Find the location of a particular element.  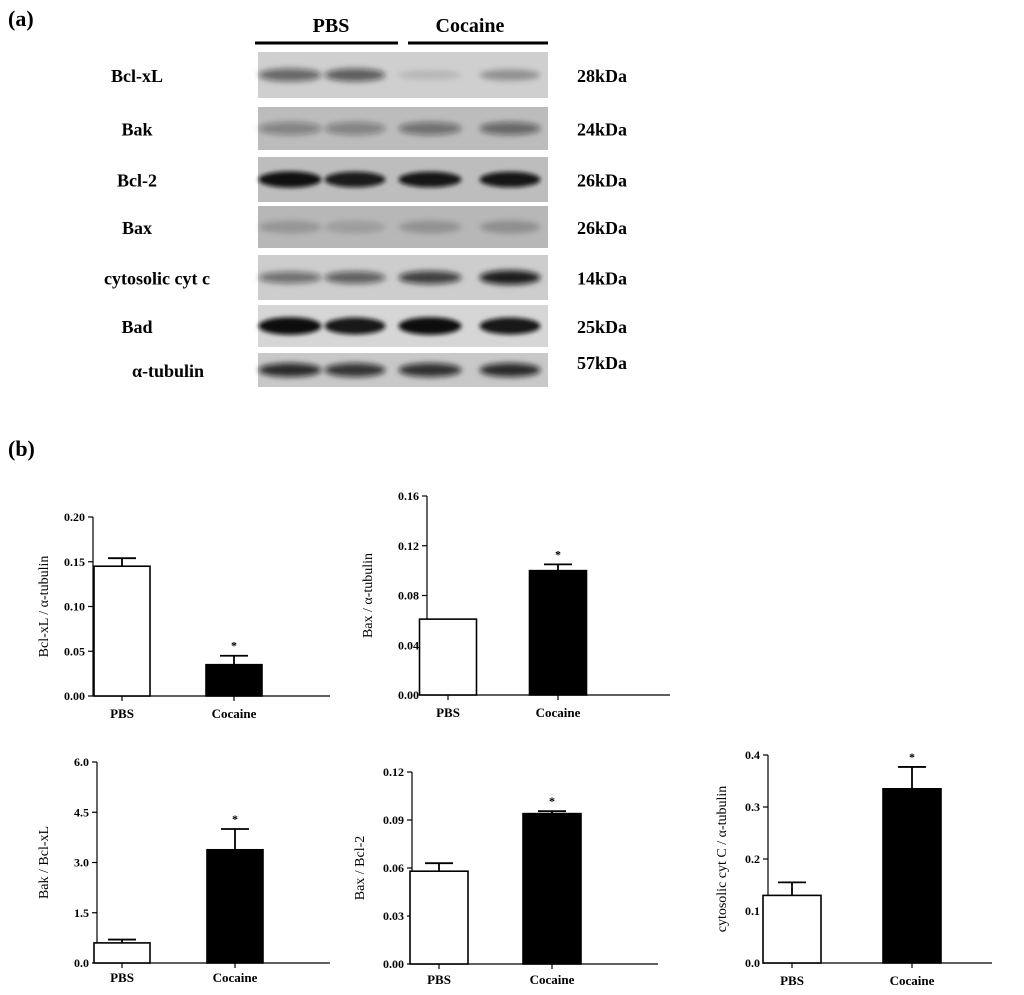

y-tick-label: 0.4 is located at coordinates (752, 755).